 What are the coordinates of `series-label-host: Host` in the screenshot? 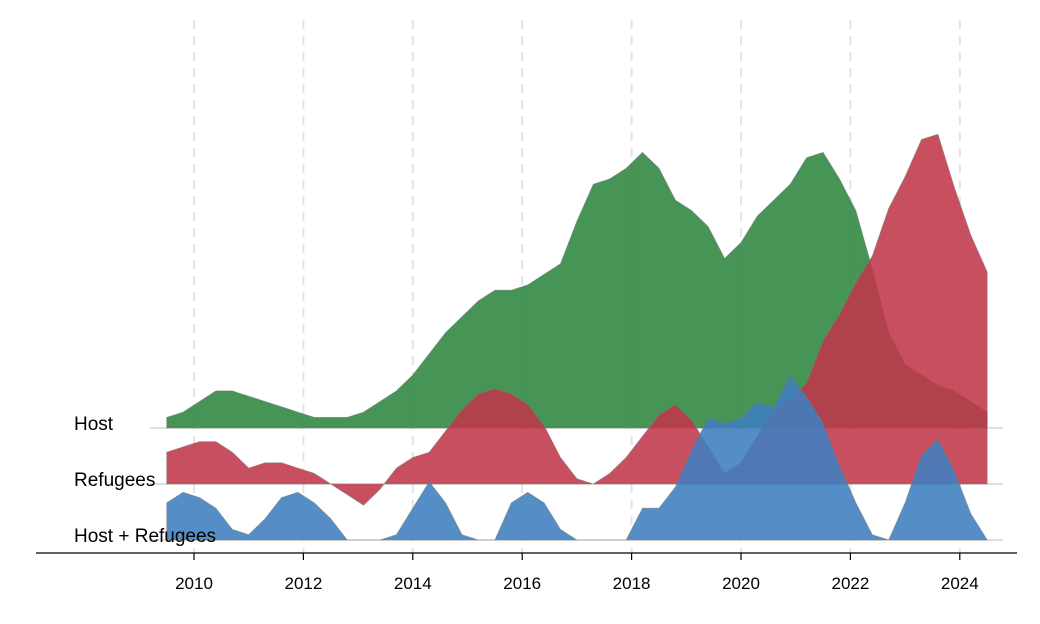 It's located at (94, 424).